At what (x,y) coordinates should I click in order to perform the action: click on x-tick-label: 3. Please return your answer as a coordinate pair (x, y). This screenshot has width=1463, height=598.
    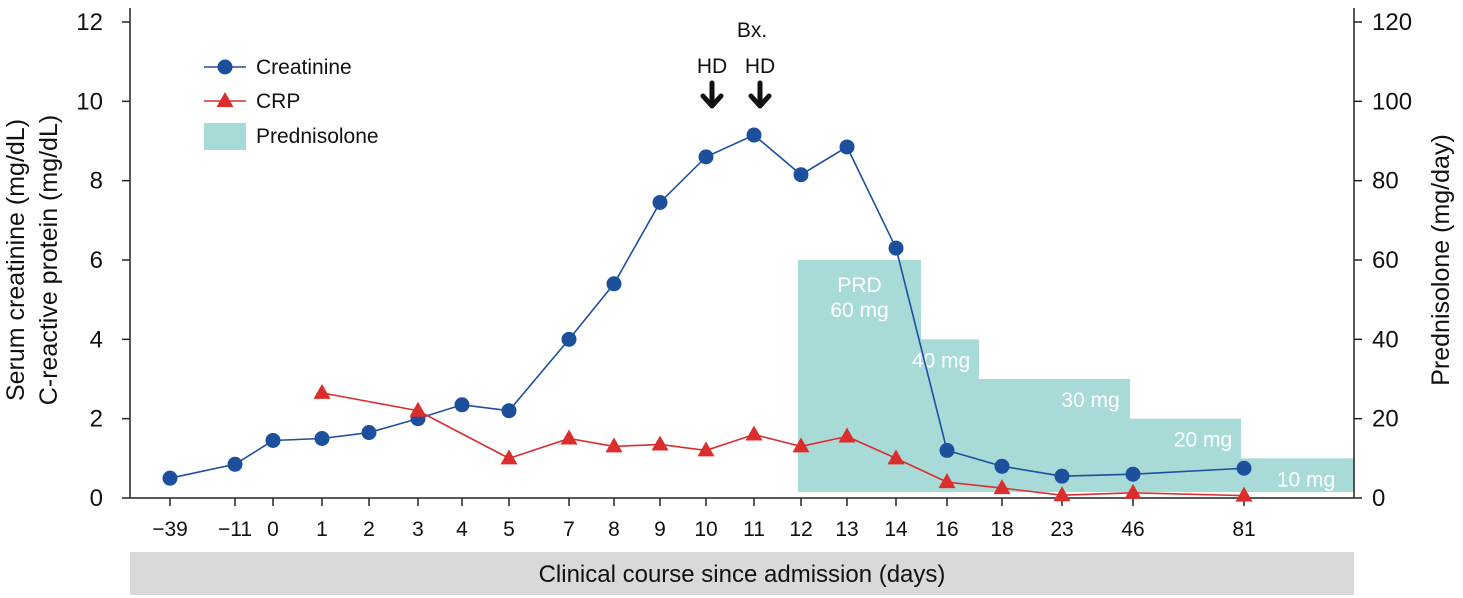
    Looking at the image, I should click on (418, 529).